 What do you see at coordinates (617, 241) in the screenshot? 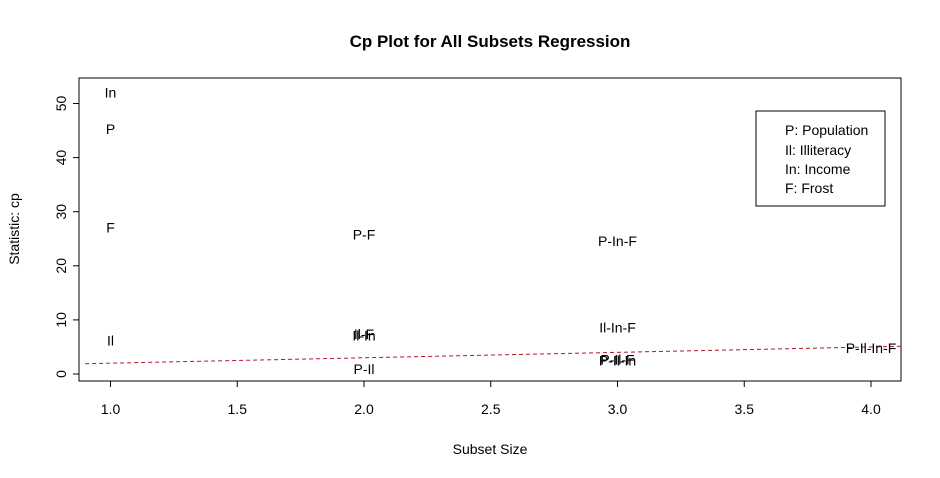
I see `point-label: P-In-F` at bounding box center [617, 241].